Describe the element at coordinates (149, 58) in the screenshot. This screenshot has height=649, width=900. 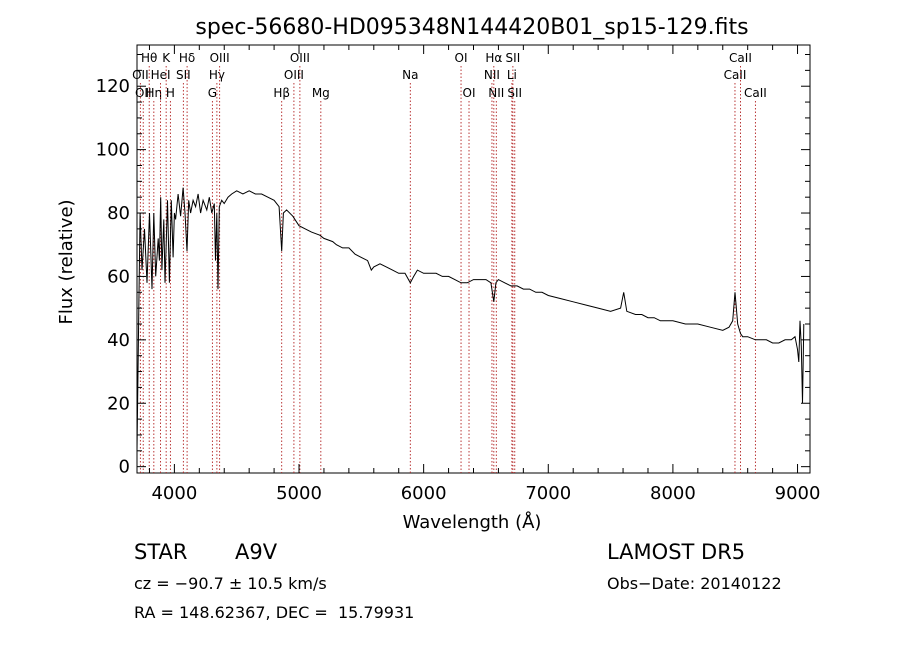
I see `line-marker-label: Hθ` at that location.